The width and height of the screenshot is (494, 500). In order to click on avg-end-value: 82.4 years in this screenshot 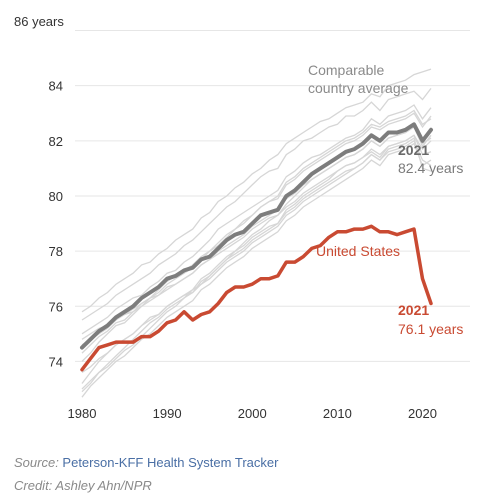, I will do `click(430, 168)`.